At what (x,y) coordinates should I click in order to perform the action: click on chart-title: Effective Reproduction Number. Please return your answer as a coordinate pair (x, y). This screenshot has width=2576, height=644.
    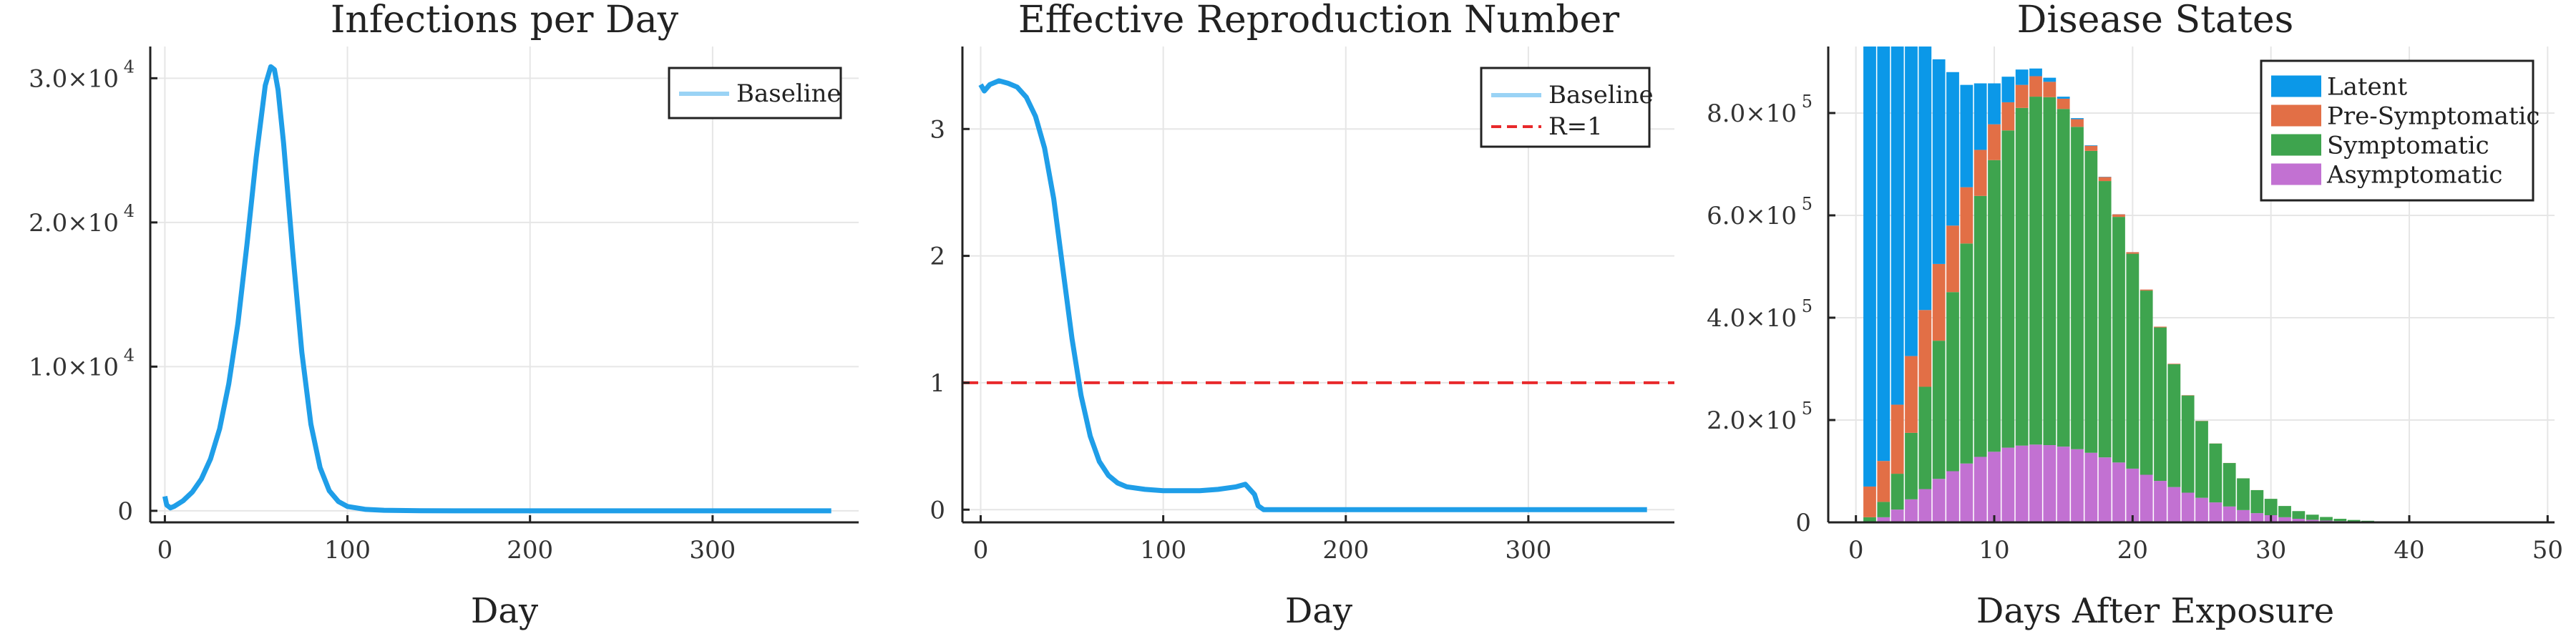
    Looking at the image, I should click on (1318, 21).